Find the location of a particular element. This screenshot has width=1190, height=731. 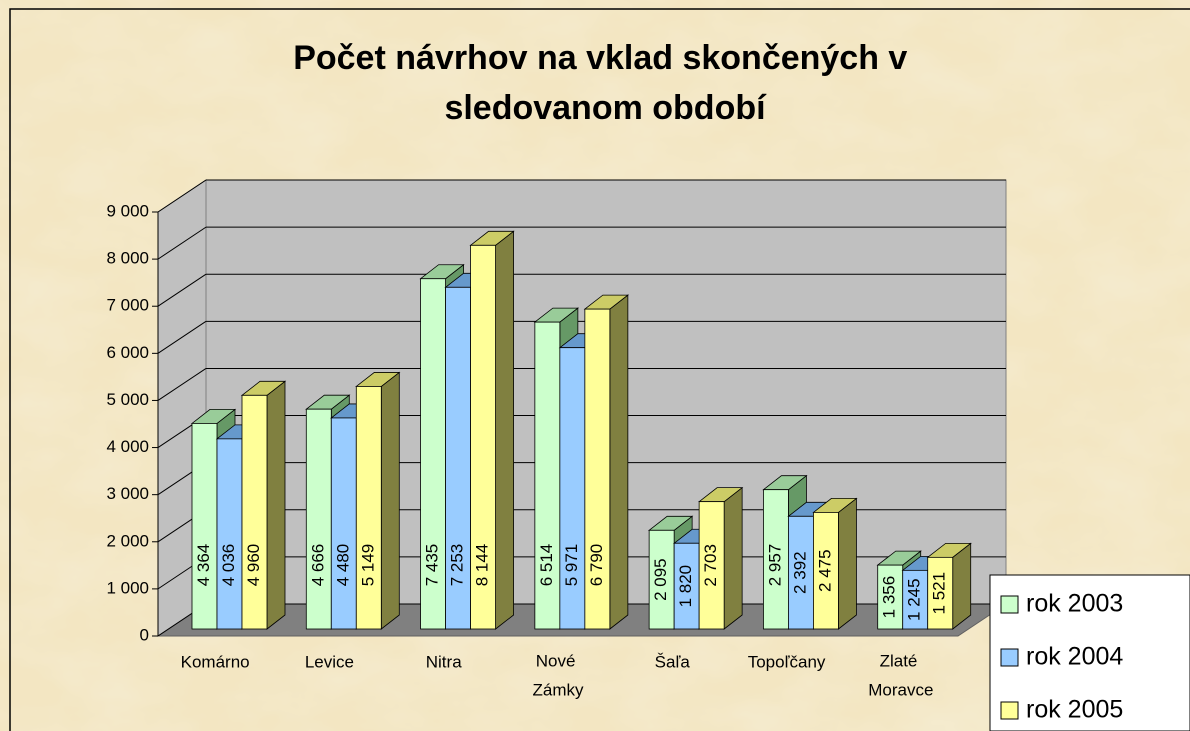

legend is located at coordinates (1089, 652).